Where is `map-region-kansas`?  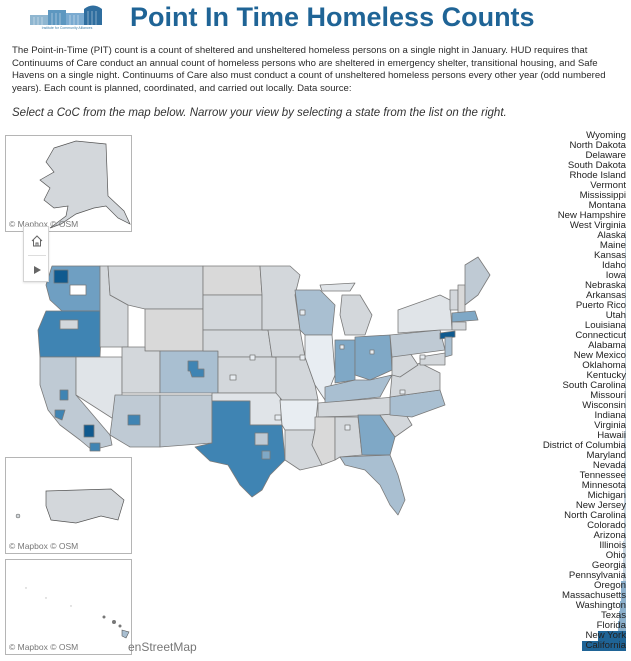
map-region-kansas is located at coordinates (247, 375).